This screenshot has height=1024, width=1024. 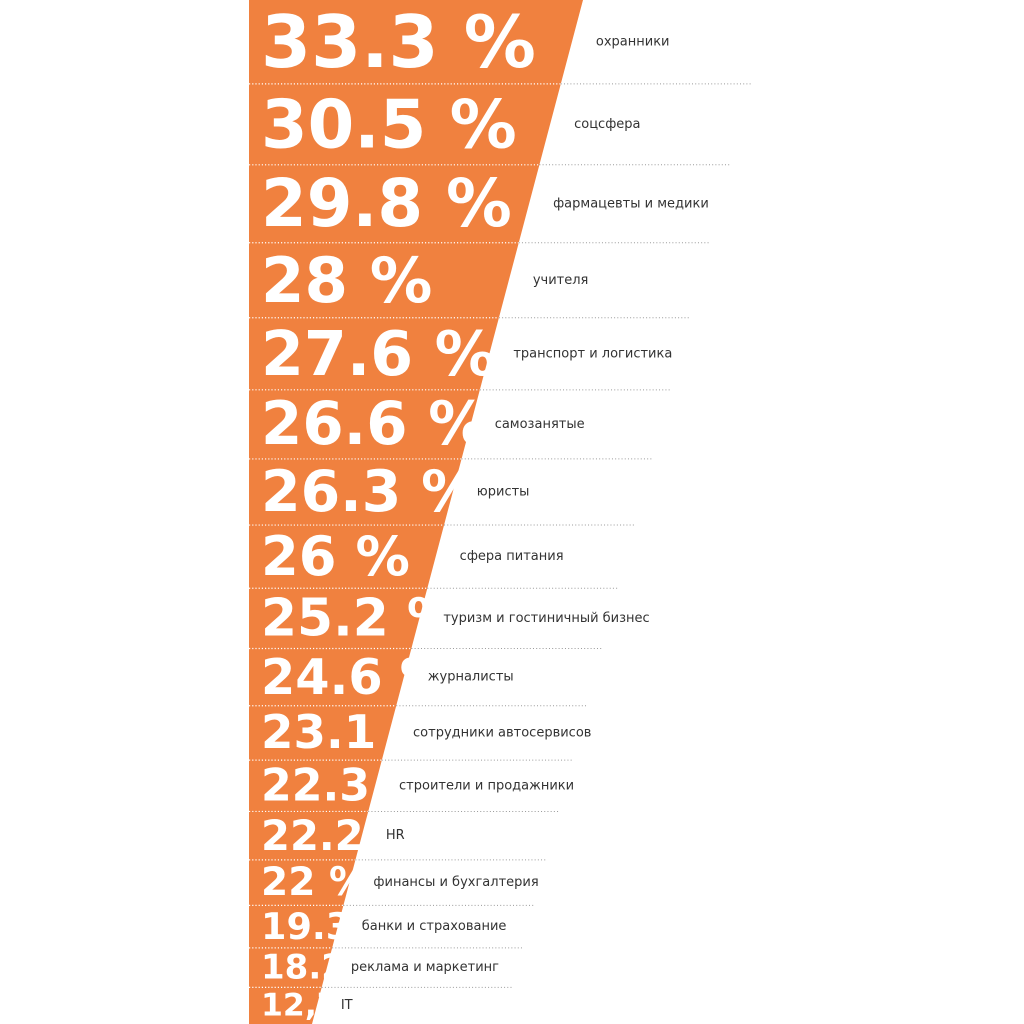 What do you see at coordinates (314, 882) in the screenshot?
I see `value-label: 22 %` at bounding box center [314, 882].